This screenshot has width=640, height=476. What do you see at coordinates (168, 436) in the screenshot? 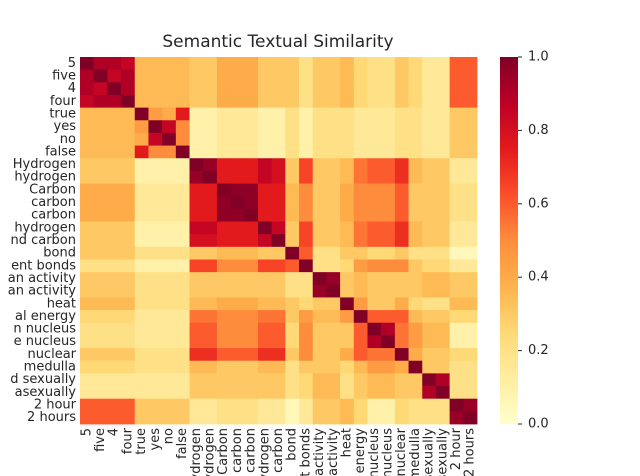
I see `x-tick-label: no` at bounding box center [168, 436].